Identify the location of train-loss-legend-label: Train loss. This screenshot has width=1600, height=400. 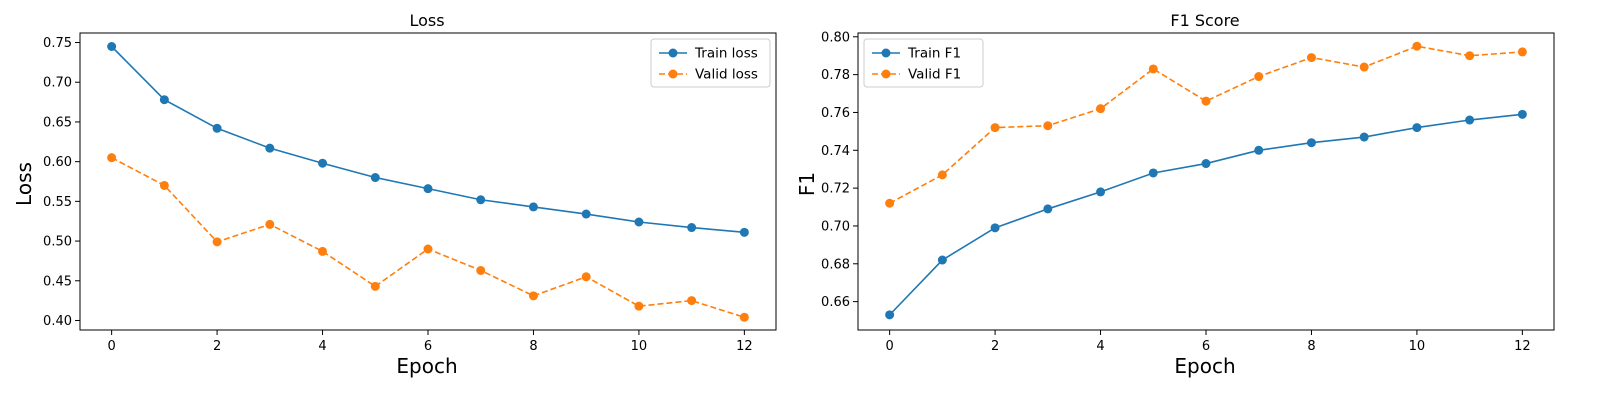
(726, 54).